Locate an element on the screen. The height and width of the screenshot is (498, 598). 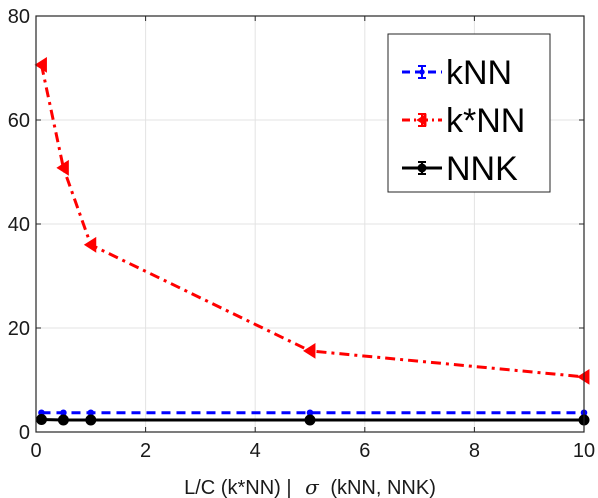
x-tick-label: 10 is located at coordinates (584, 451).